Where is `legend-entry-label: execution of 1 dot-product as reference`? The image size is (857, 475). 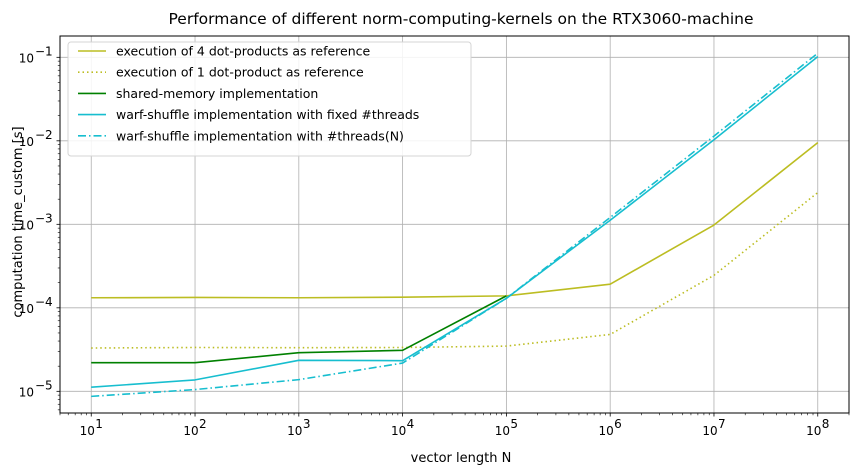 legend-entry-label: execution of 1 dot-product as reference is located at coordinates (240, 72).